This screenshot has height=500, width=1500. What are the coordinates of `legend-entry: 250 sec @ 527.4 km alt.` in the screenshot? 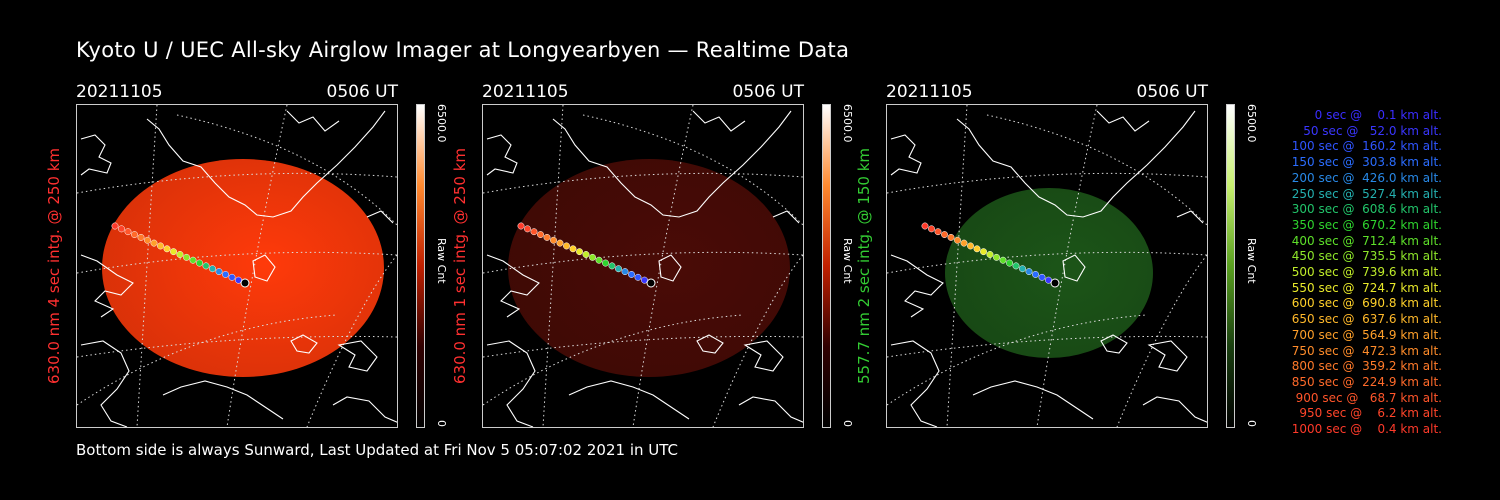 It's located at (1364, 193).